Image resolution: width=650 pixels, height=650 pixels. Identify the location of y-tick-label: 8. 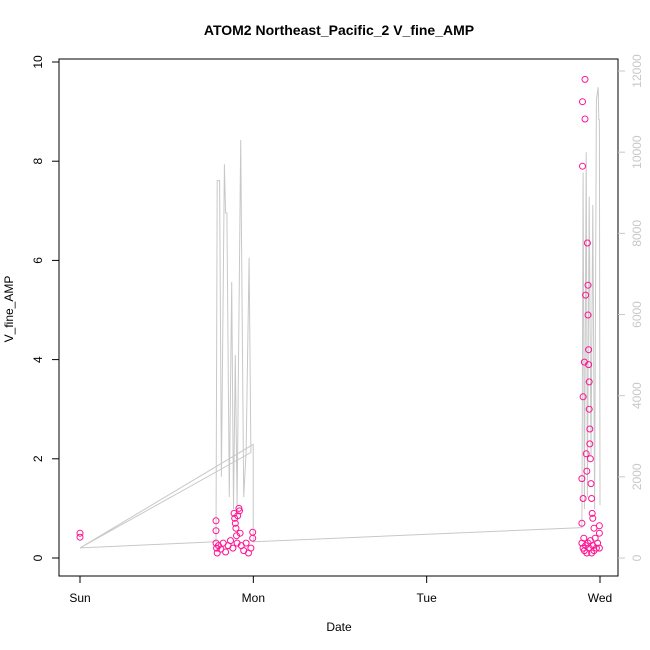
(38, 161).